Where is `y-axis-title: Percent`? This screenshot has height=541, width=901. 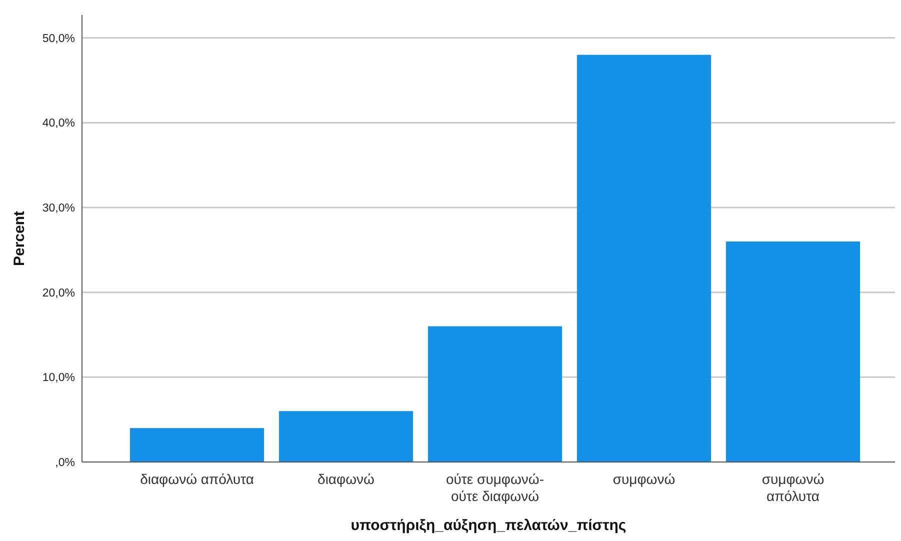
y-axis-title: Percent is located at coordinates (19, 238).